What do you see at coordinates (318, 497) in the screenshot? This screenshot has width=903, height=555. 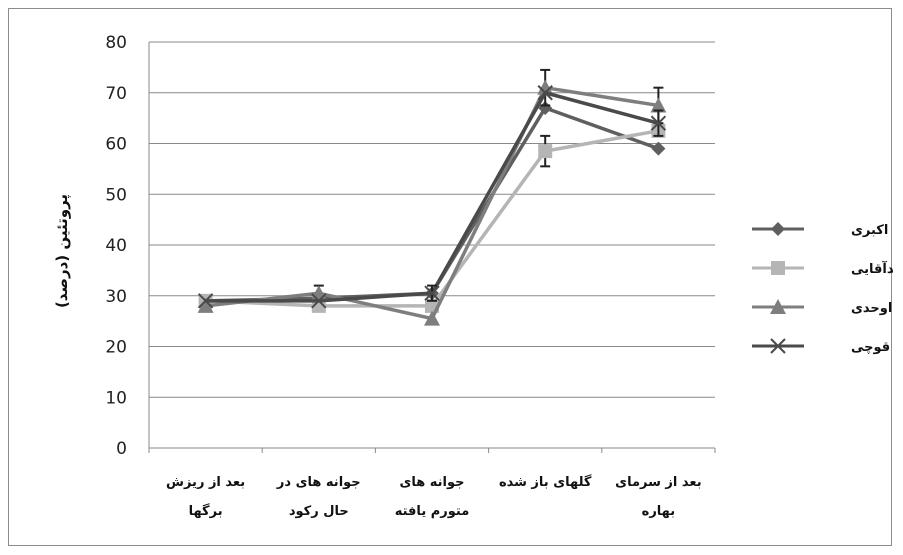 I see `x-tick-label: جوانه های در حال رکود` at bounding box center [318, 497].